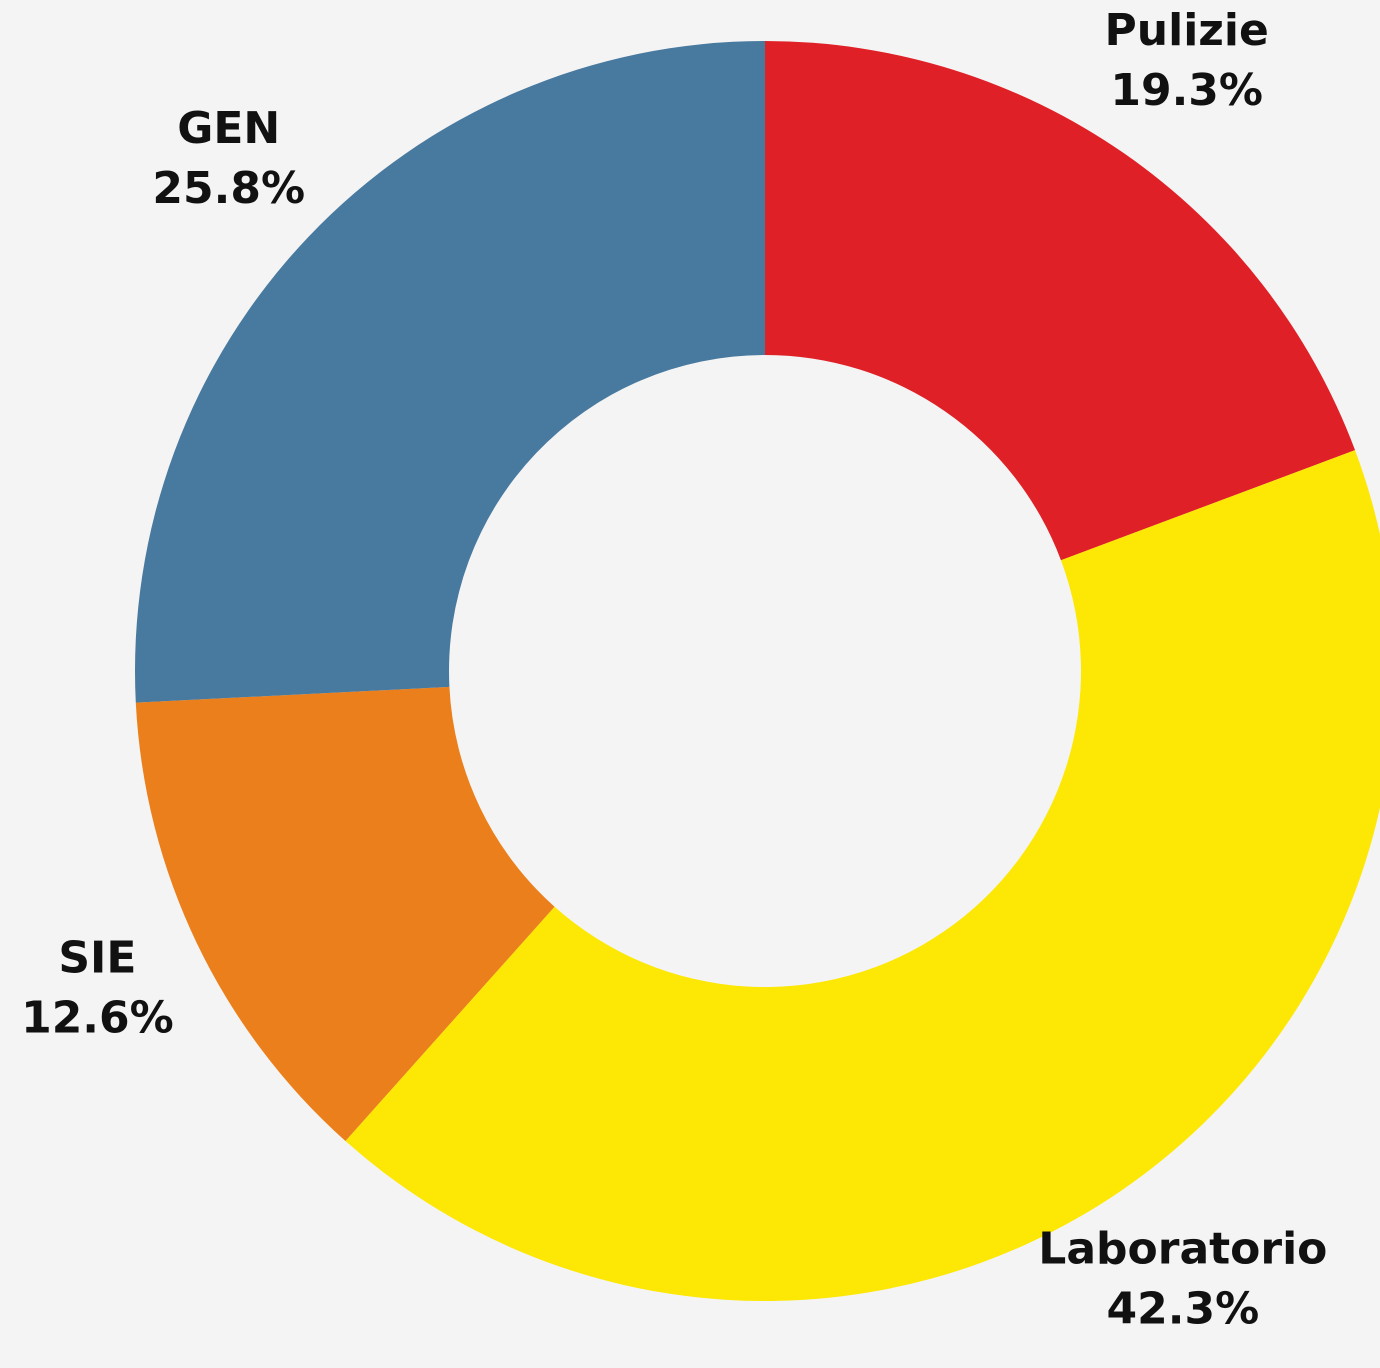 This screenshot has height=1368, width=1380. I want to click on slice-value-label: 42.3%, so click(1183, 1309).